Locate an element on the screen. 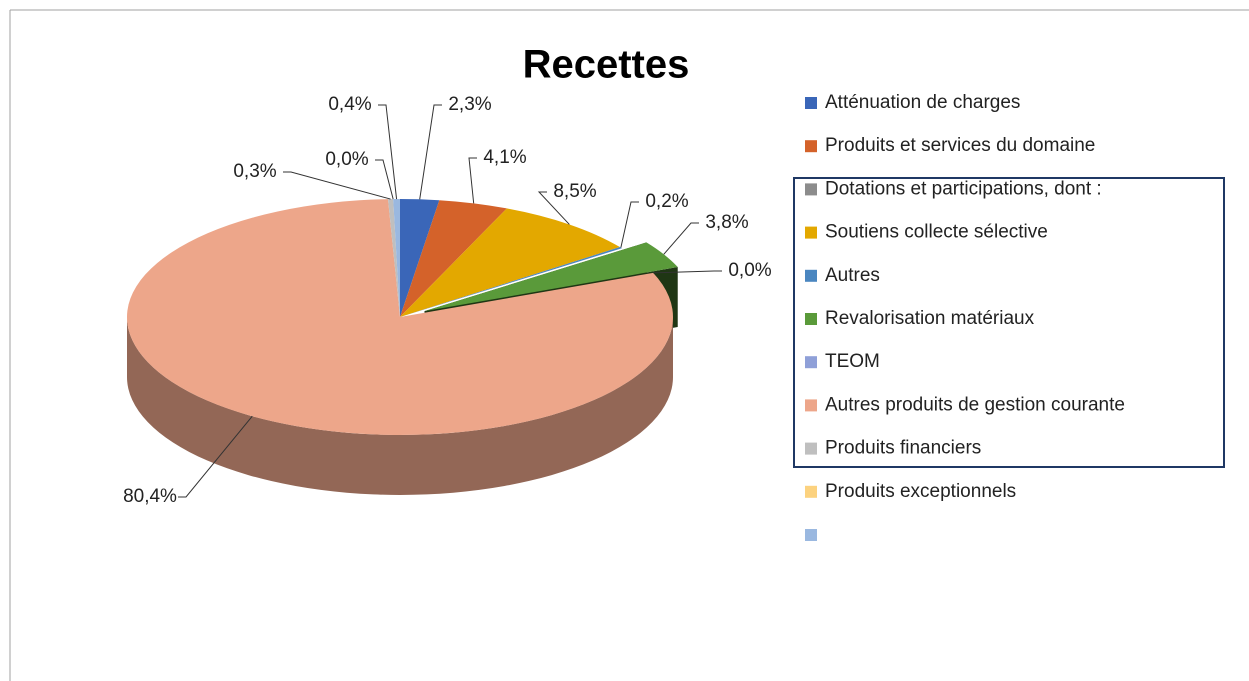 The width and height of the screenshot is (1249, 681). legend-label: Produits financiers is located at coordinates (903, 448).